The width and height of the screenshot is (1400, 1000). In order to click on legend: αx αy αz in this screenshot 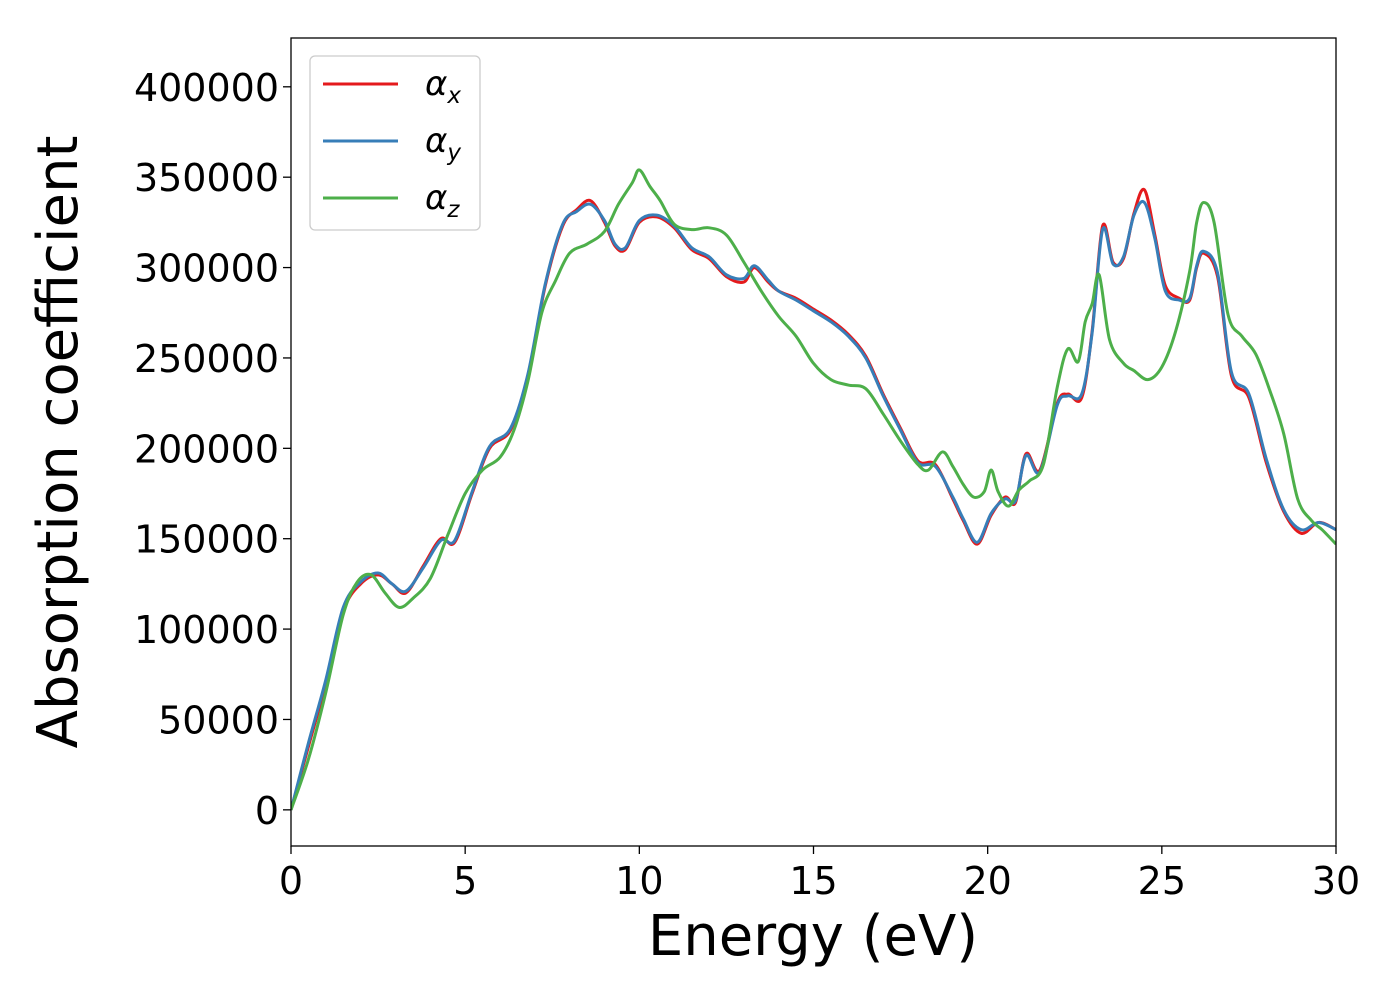, I will do `click(395, 143)`.